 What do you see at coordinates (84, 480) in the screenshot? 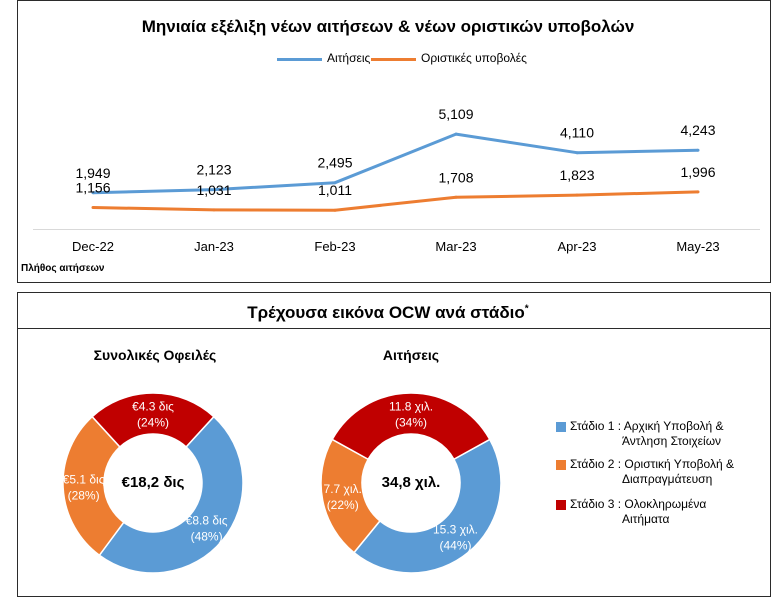
I see `donut-left-value-label: €5.1 δις` at bounding box center [84, 480].